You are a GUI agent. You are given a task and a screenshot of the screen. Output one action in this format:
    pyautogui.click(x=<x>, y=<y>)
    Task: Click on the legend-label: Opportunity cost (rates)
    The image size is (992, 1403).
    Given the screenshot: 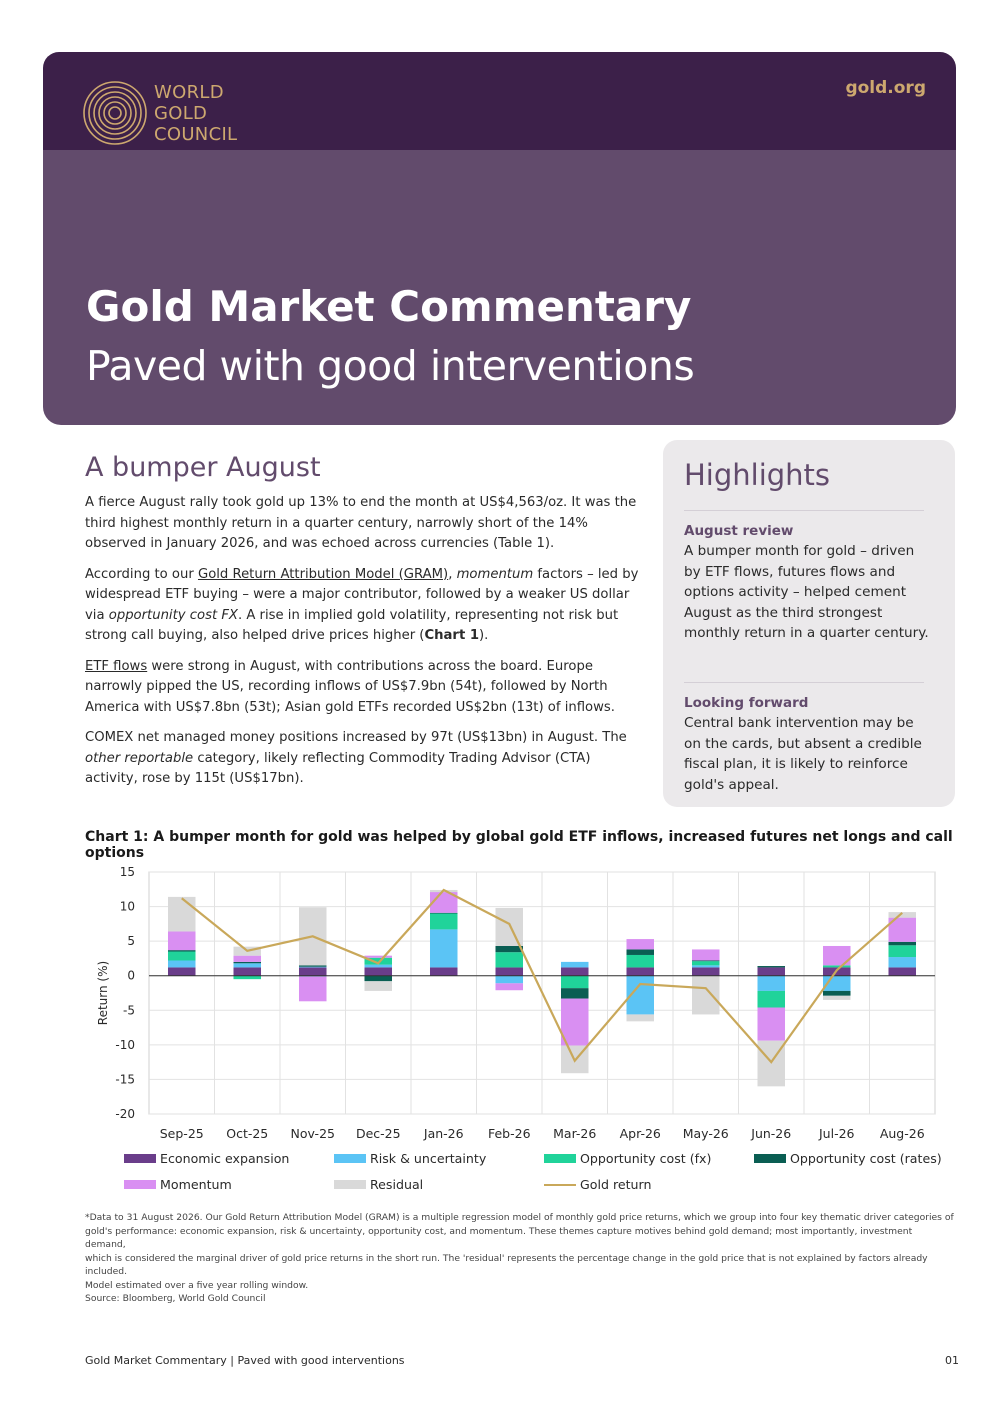 What is the action you would take?
    pyautogui.click(x=866, y=1158)
    